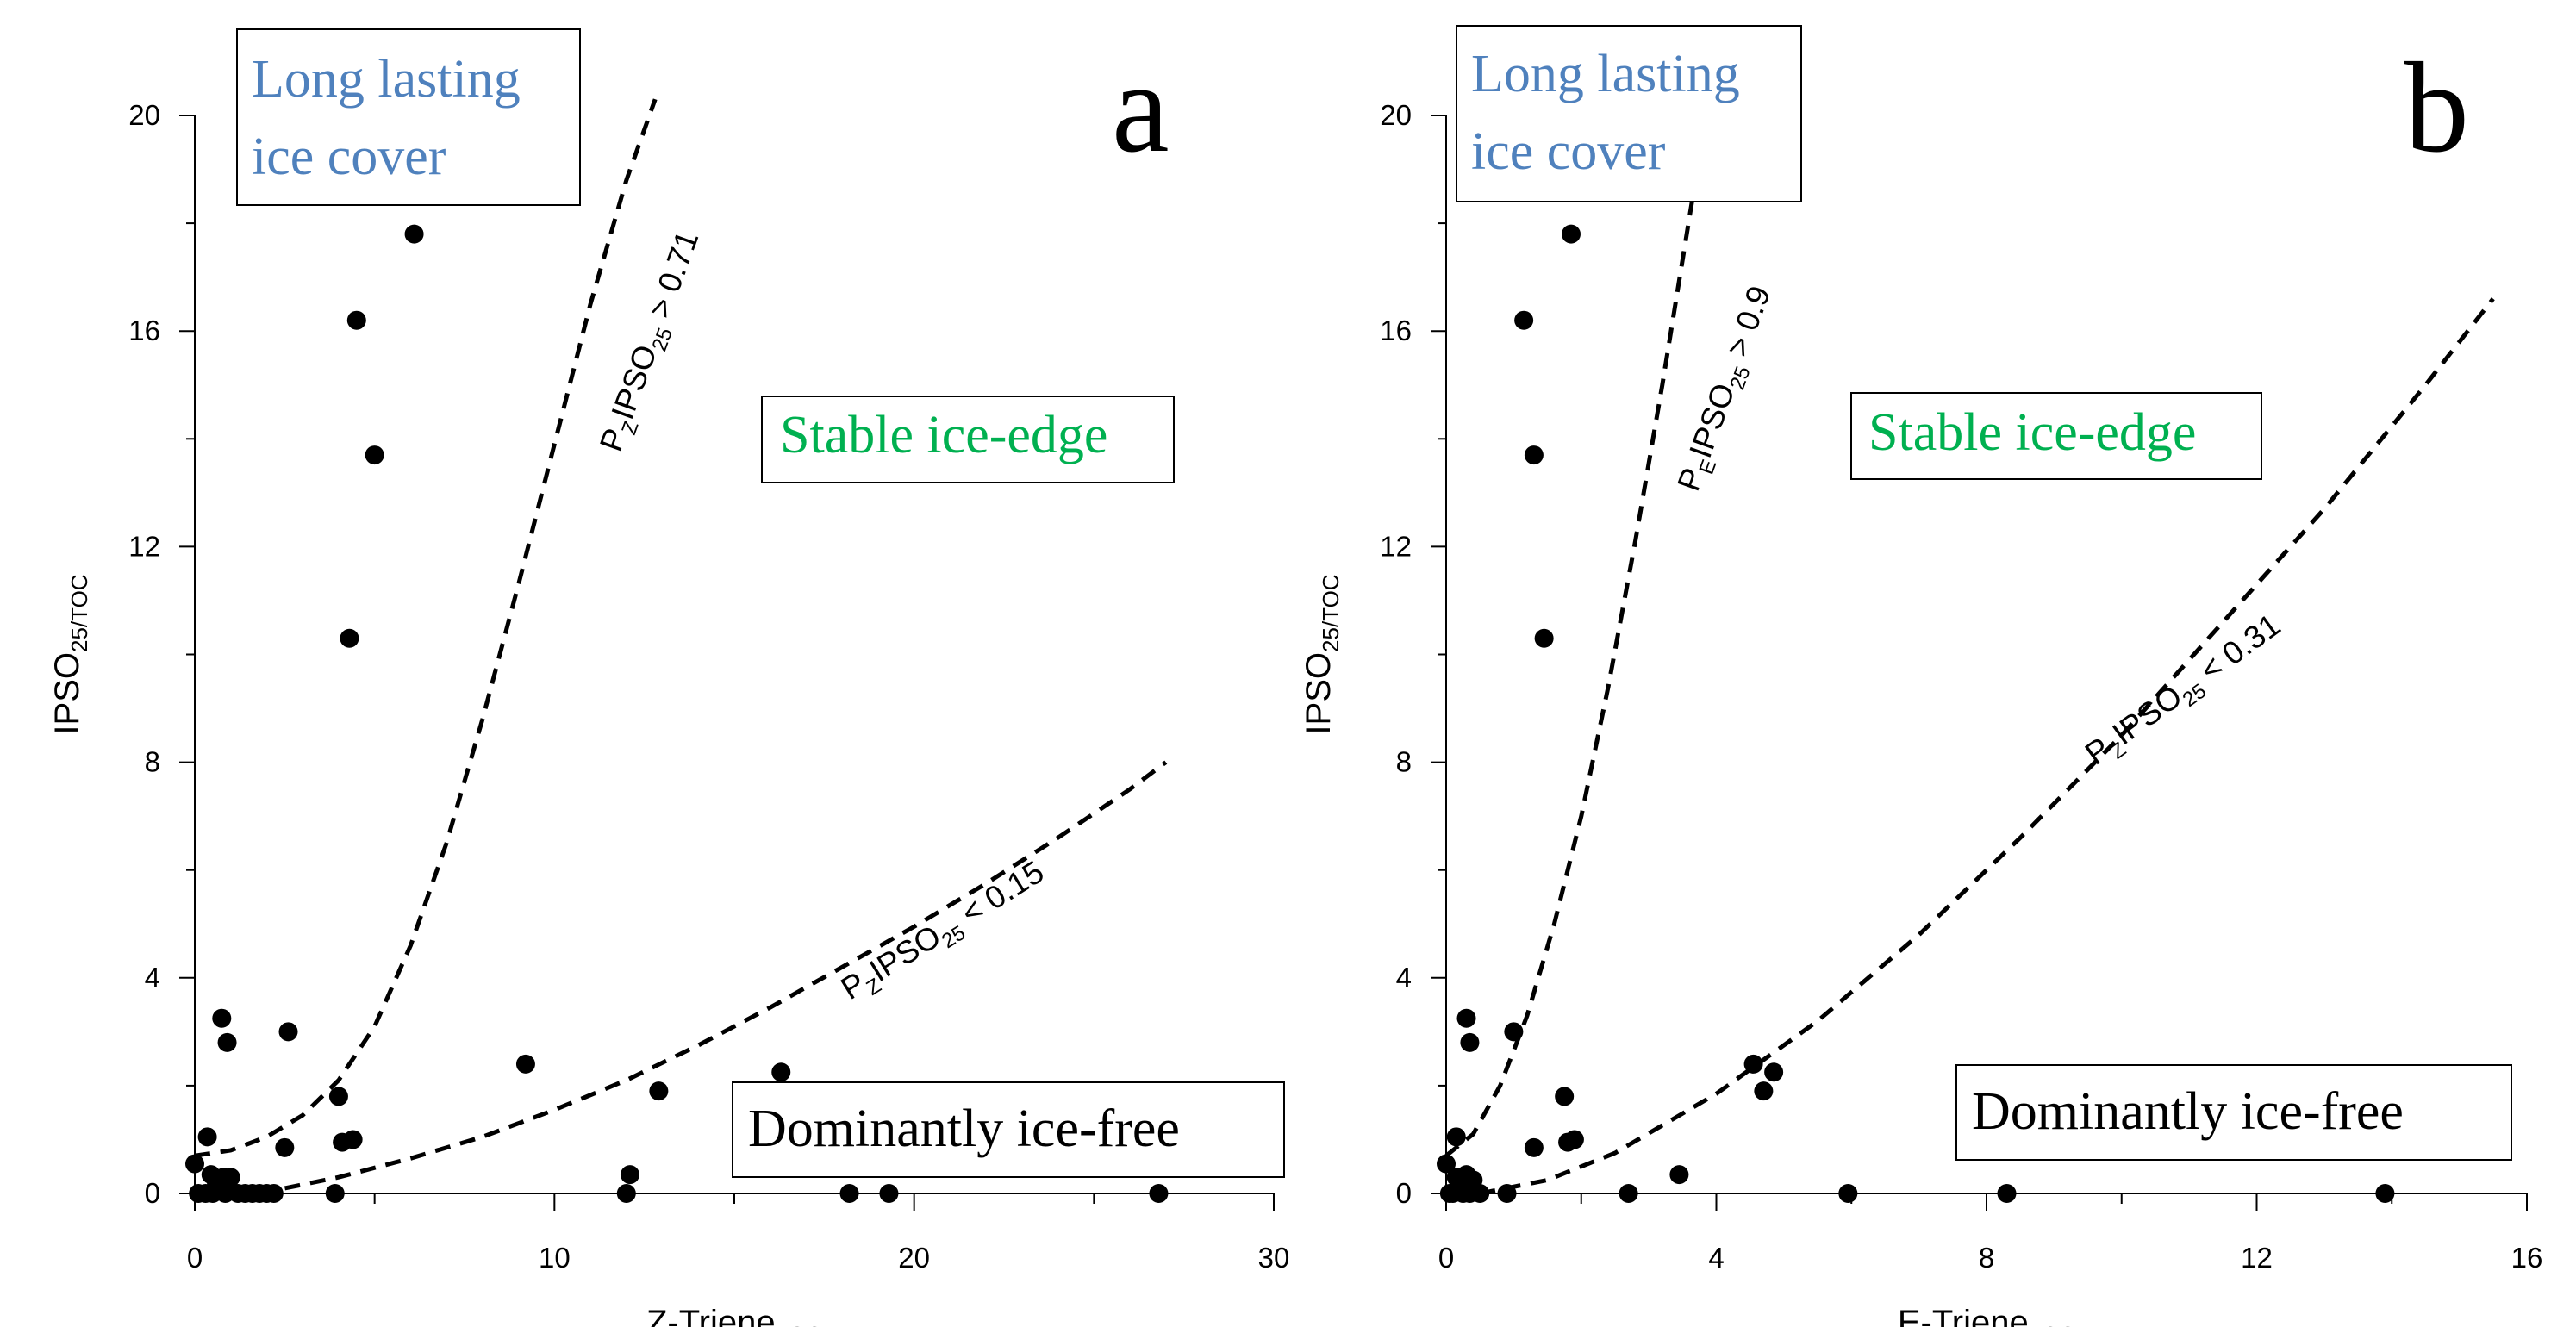 The width and height of the screenshot is (2576, 1327). I want to click on x-tick-label: 20, so click(914, 1258).